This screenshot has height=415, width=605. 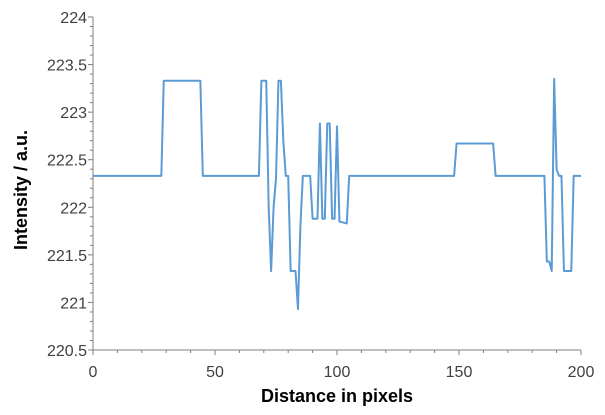 What do you see at coordinates (337, 396) in the screenshot?
I see `x-axis-title: Distance in pixels` at bounding box center [337, 396].